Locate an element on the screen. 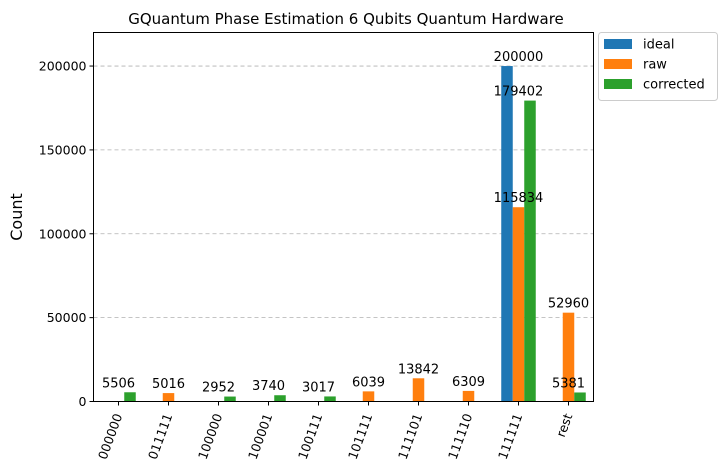 This screenshot has width=723, height=476. x-tick-label: 101111 is located at coordinates (360, 436).